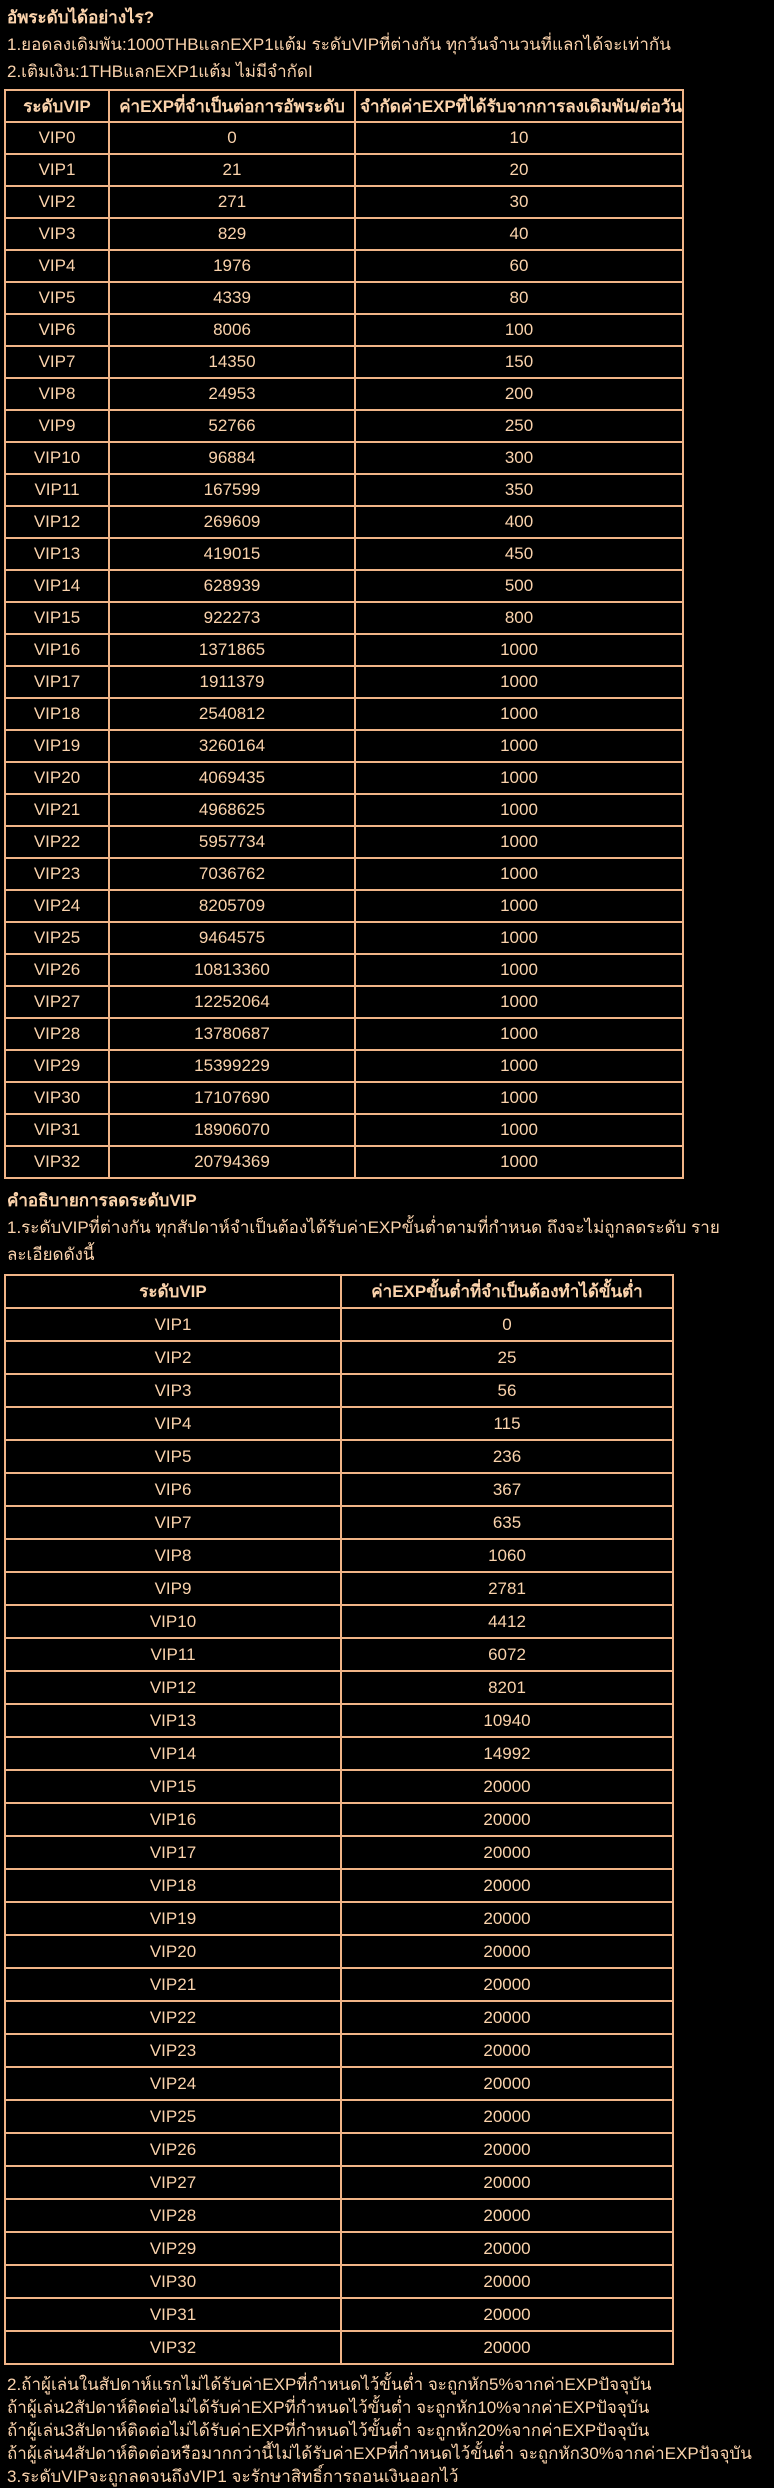  I want to click on cell: 7036762, so click(232, 874).